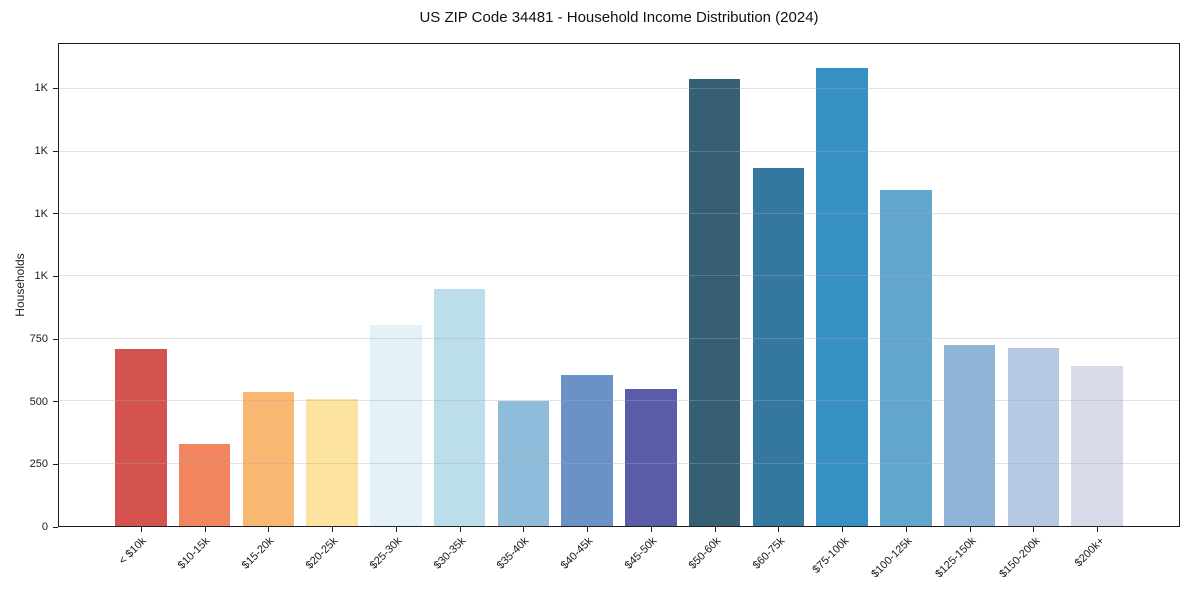  I want to click on y-axis-tick-label: 250, so click(38, 464).